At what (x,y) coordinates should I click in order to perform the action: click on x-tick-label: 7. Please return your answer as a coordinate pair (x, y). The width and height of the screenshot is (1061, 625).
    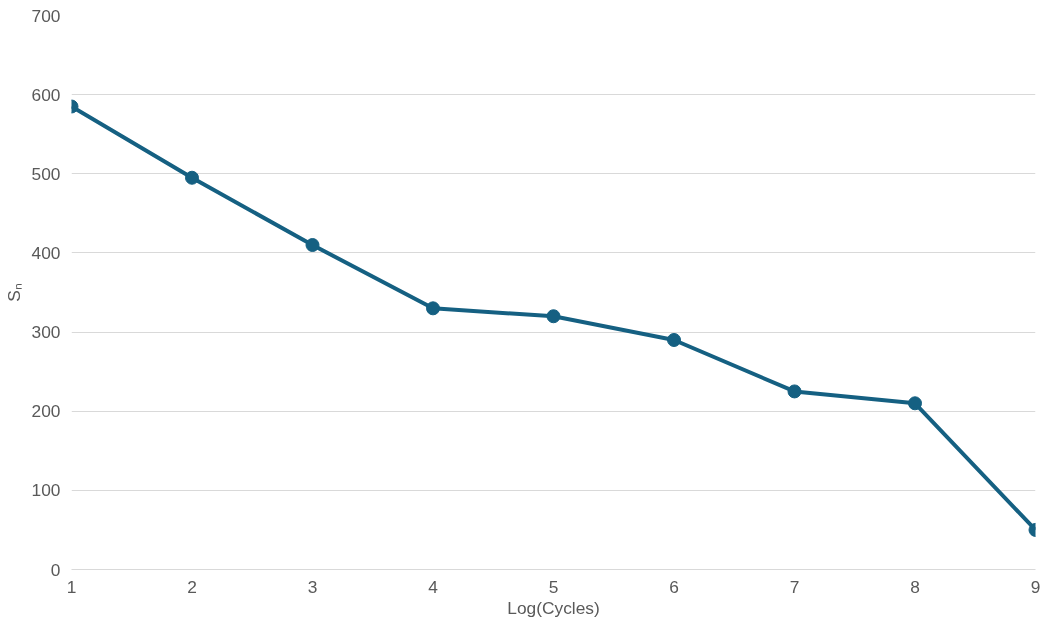
    Looking at the image, I should click on (794, 586).